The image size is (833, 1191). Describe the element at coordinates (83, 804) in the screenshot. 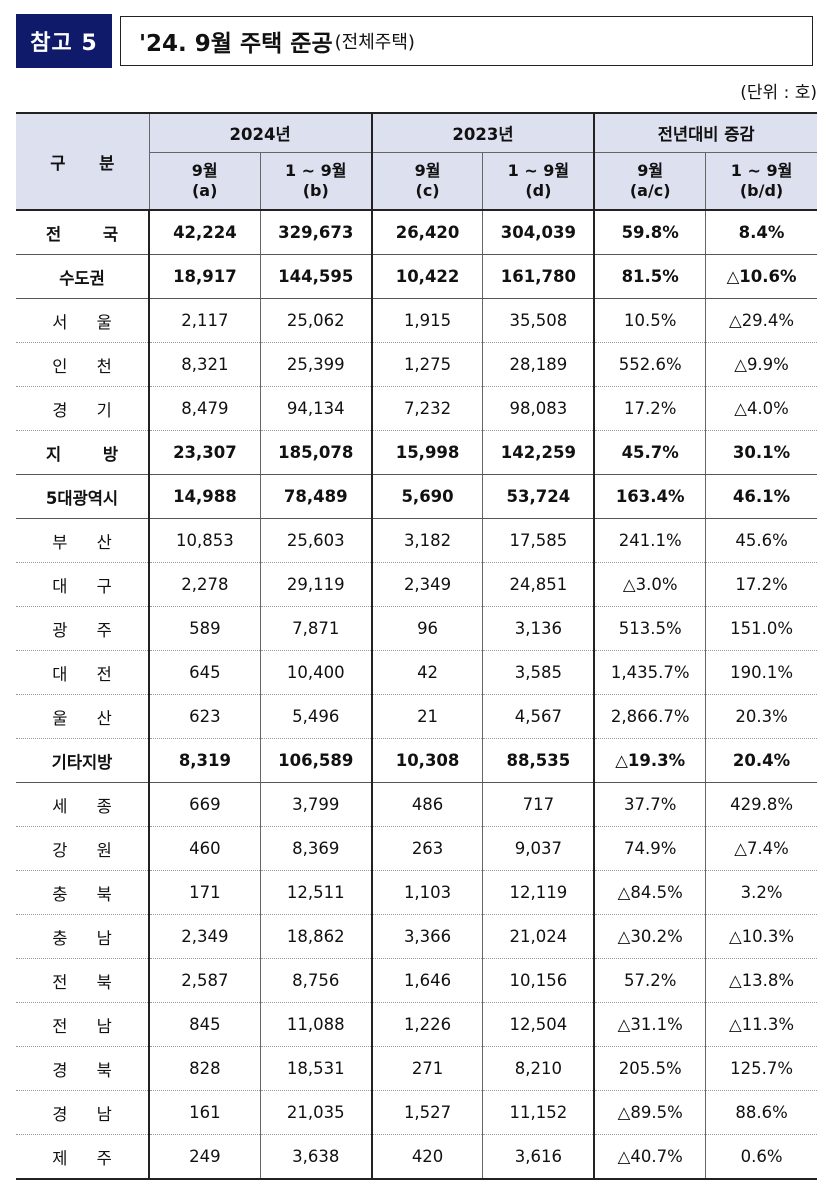

I see `region-name: 세 종` at that location.